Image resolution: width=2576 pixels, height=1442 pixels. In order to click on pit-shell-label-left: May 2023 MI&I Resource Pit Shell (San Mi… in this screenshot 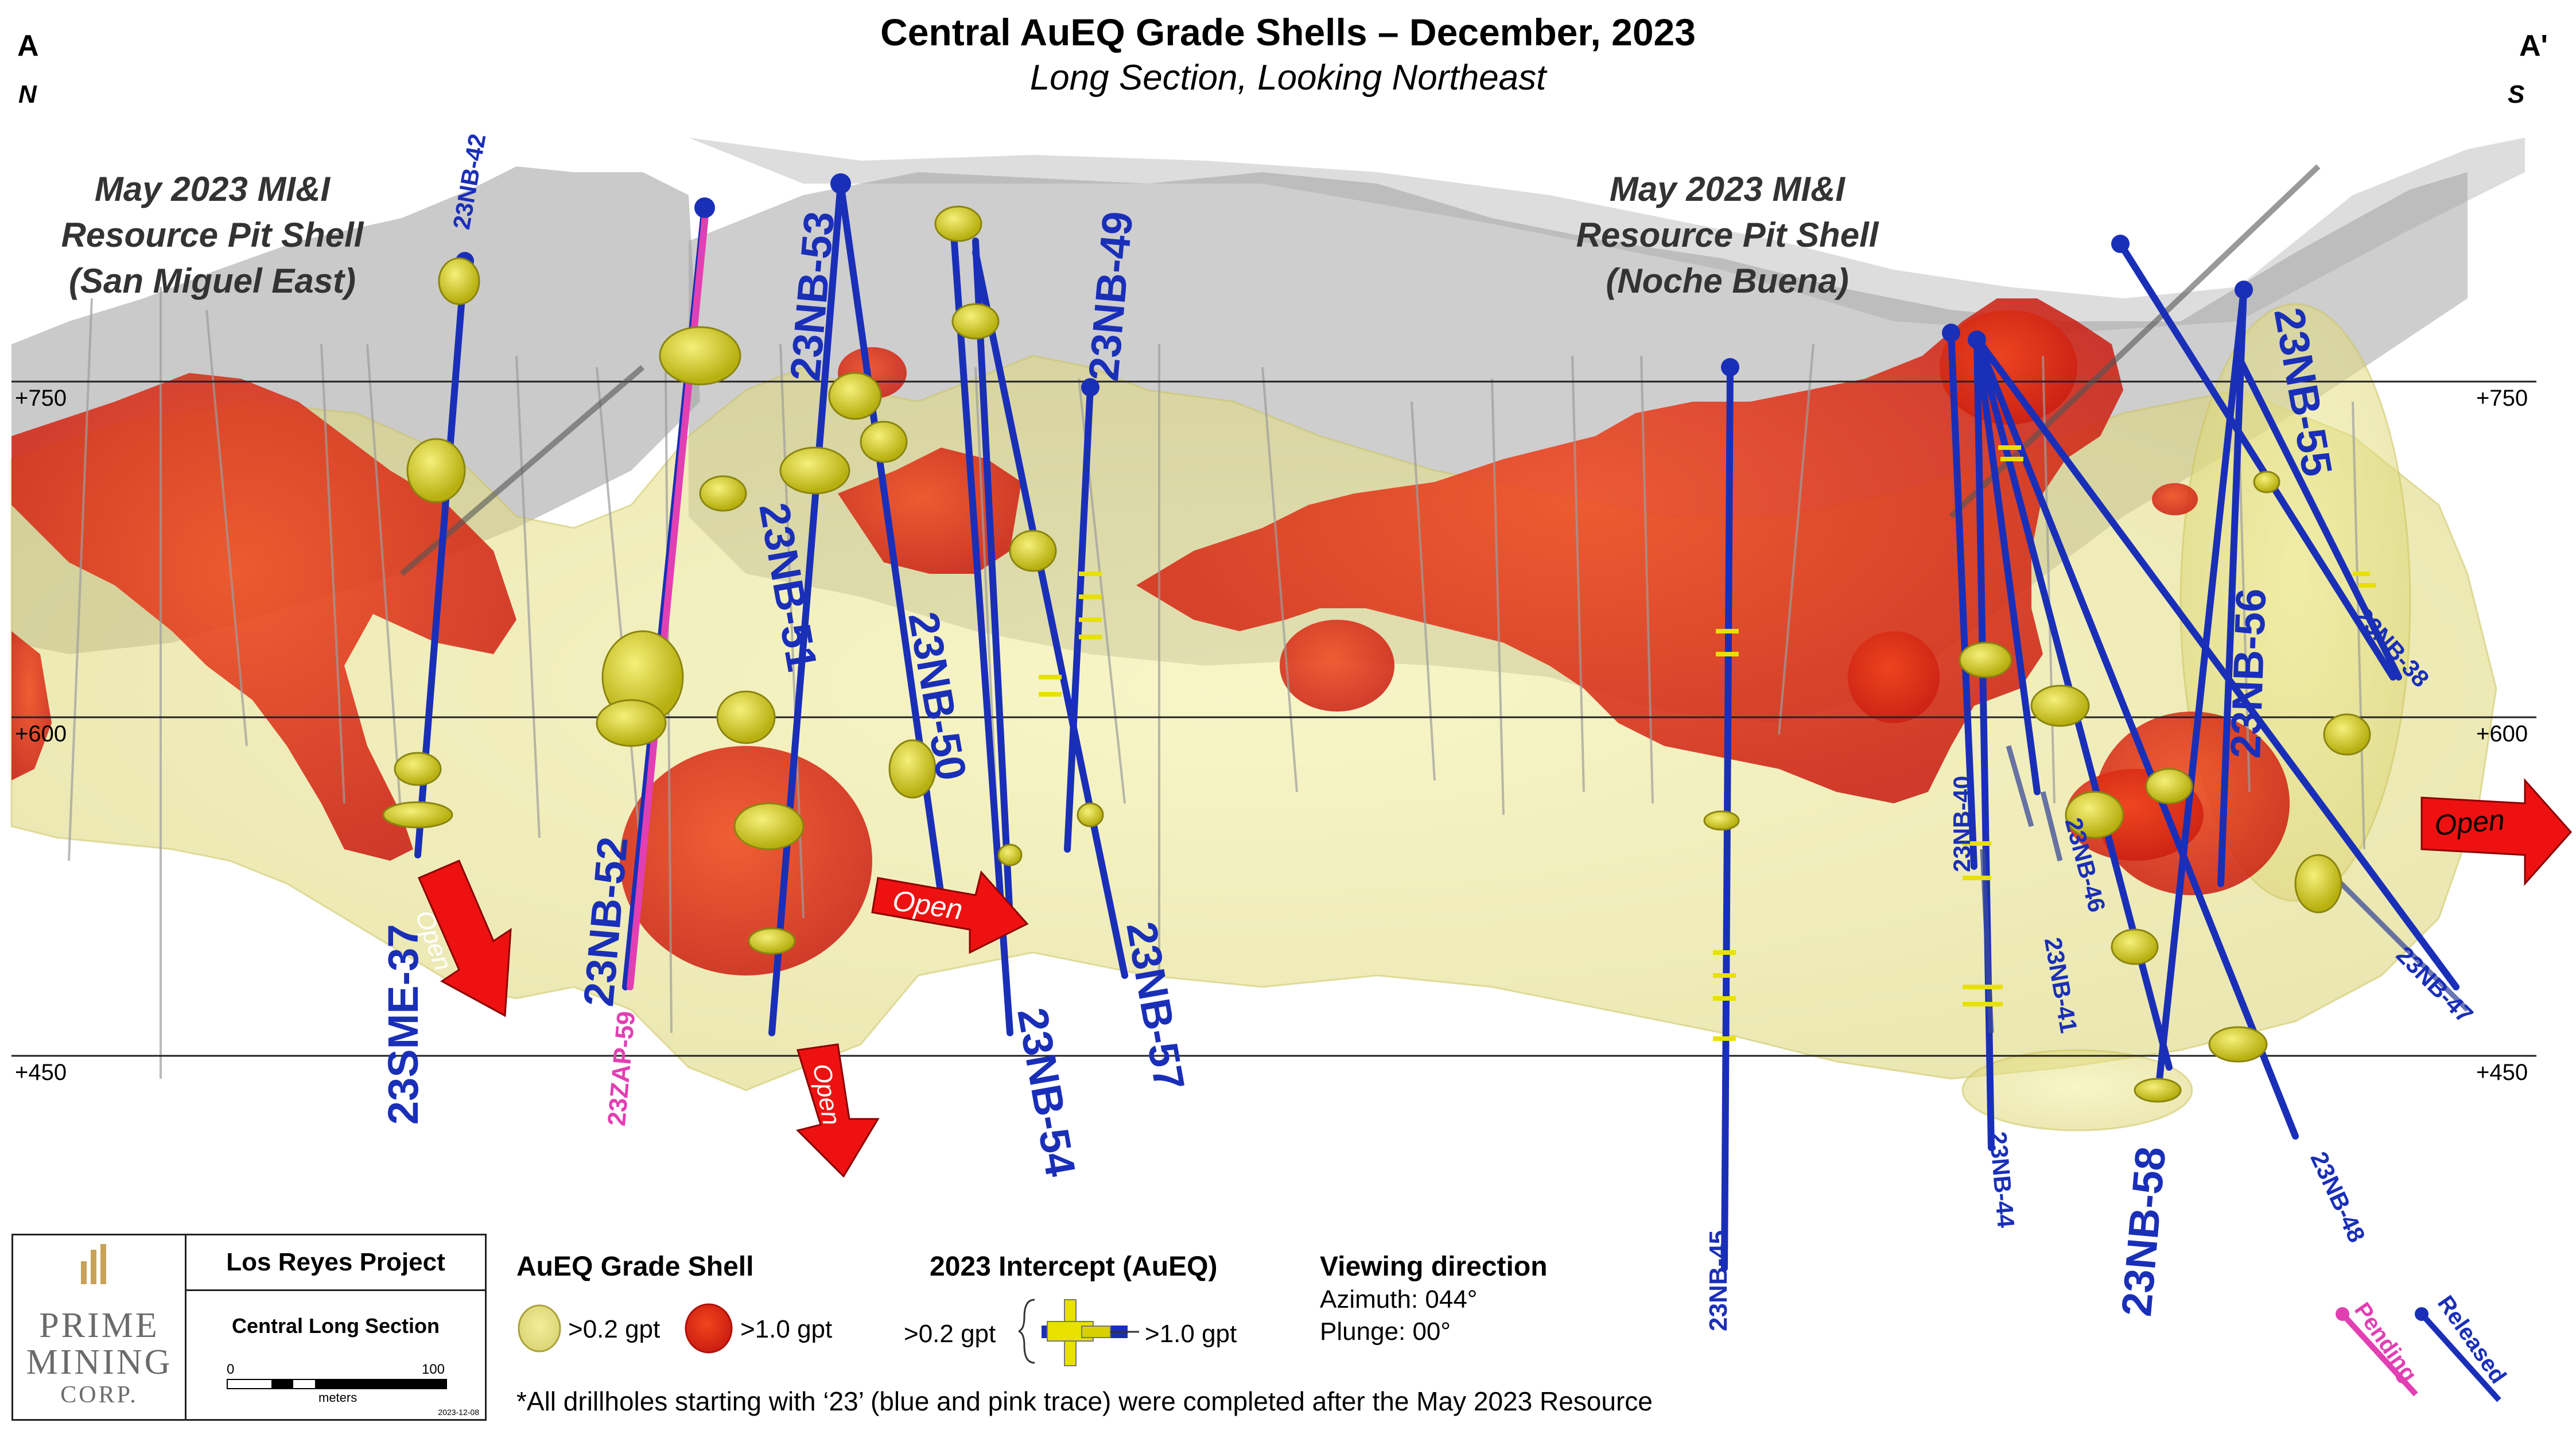, I will do `click(212, 235)`.